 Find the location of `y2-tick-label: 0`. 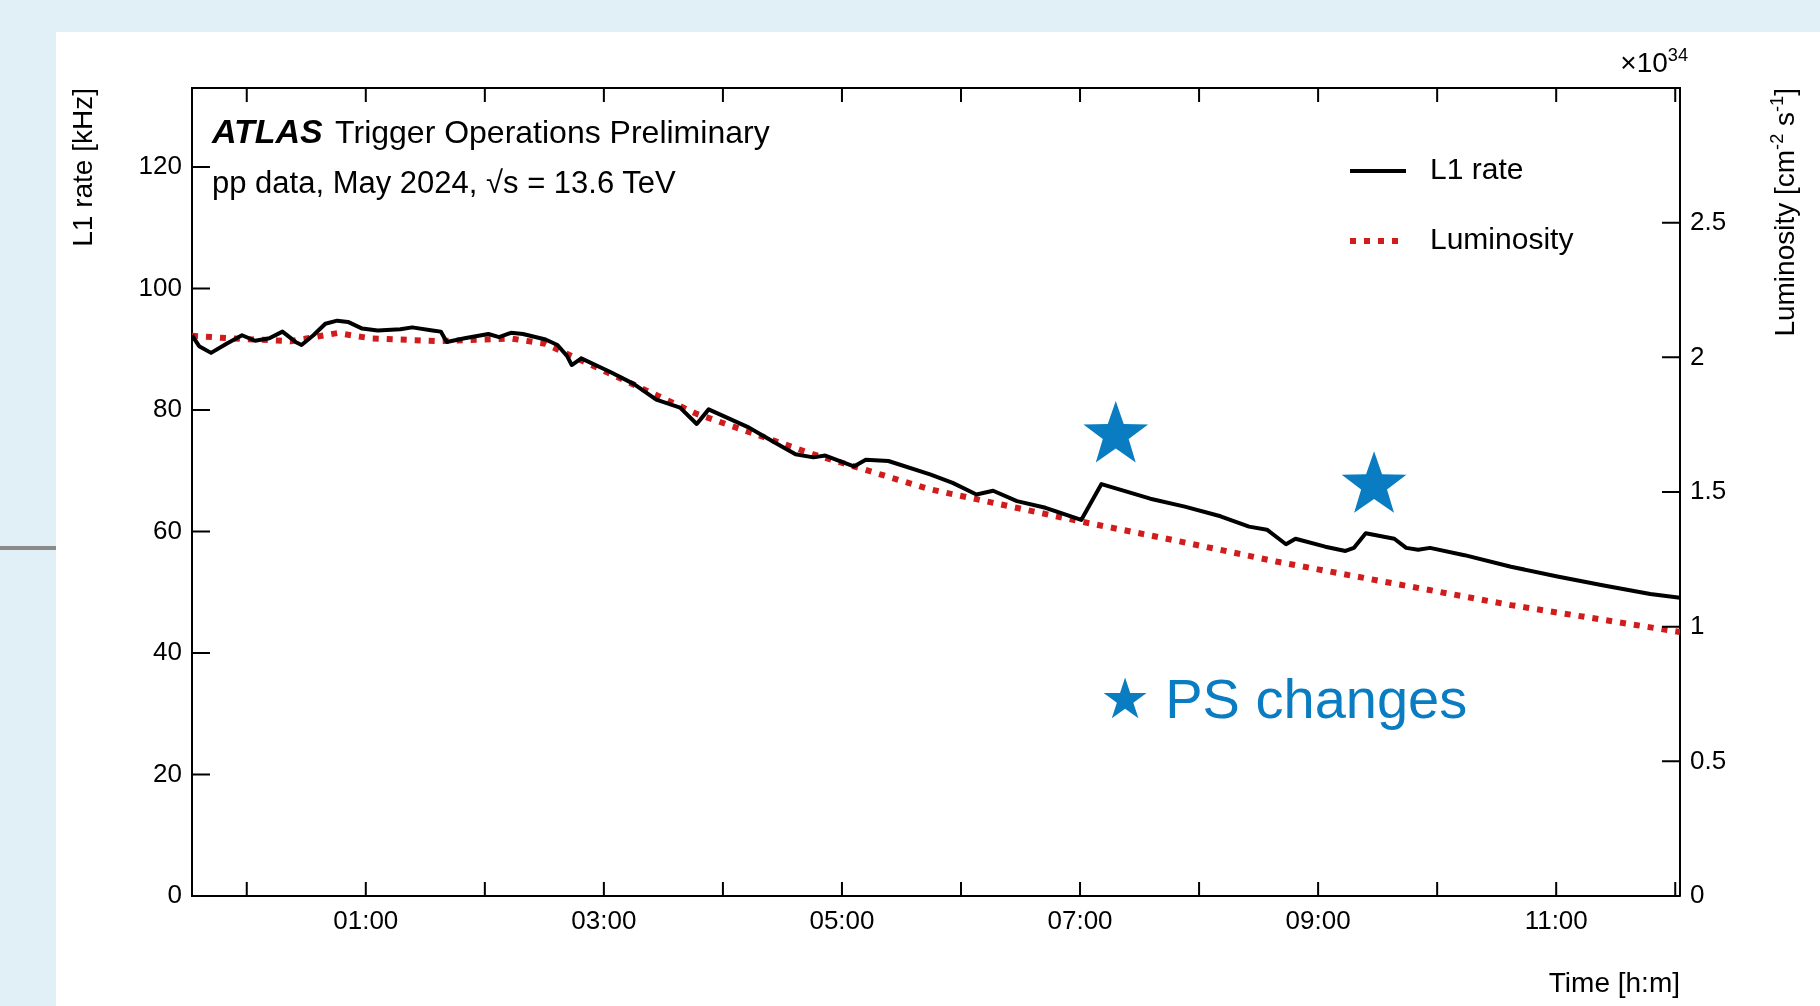

y2-tick-label: 0 is located at coordinates (1697, 894).